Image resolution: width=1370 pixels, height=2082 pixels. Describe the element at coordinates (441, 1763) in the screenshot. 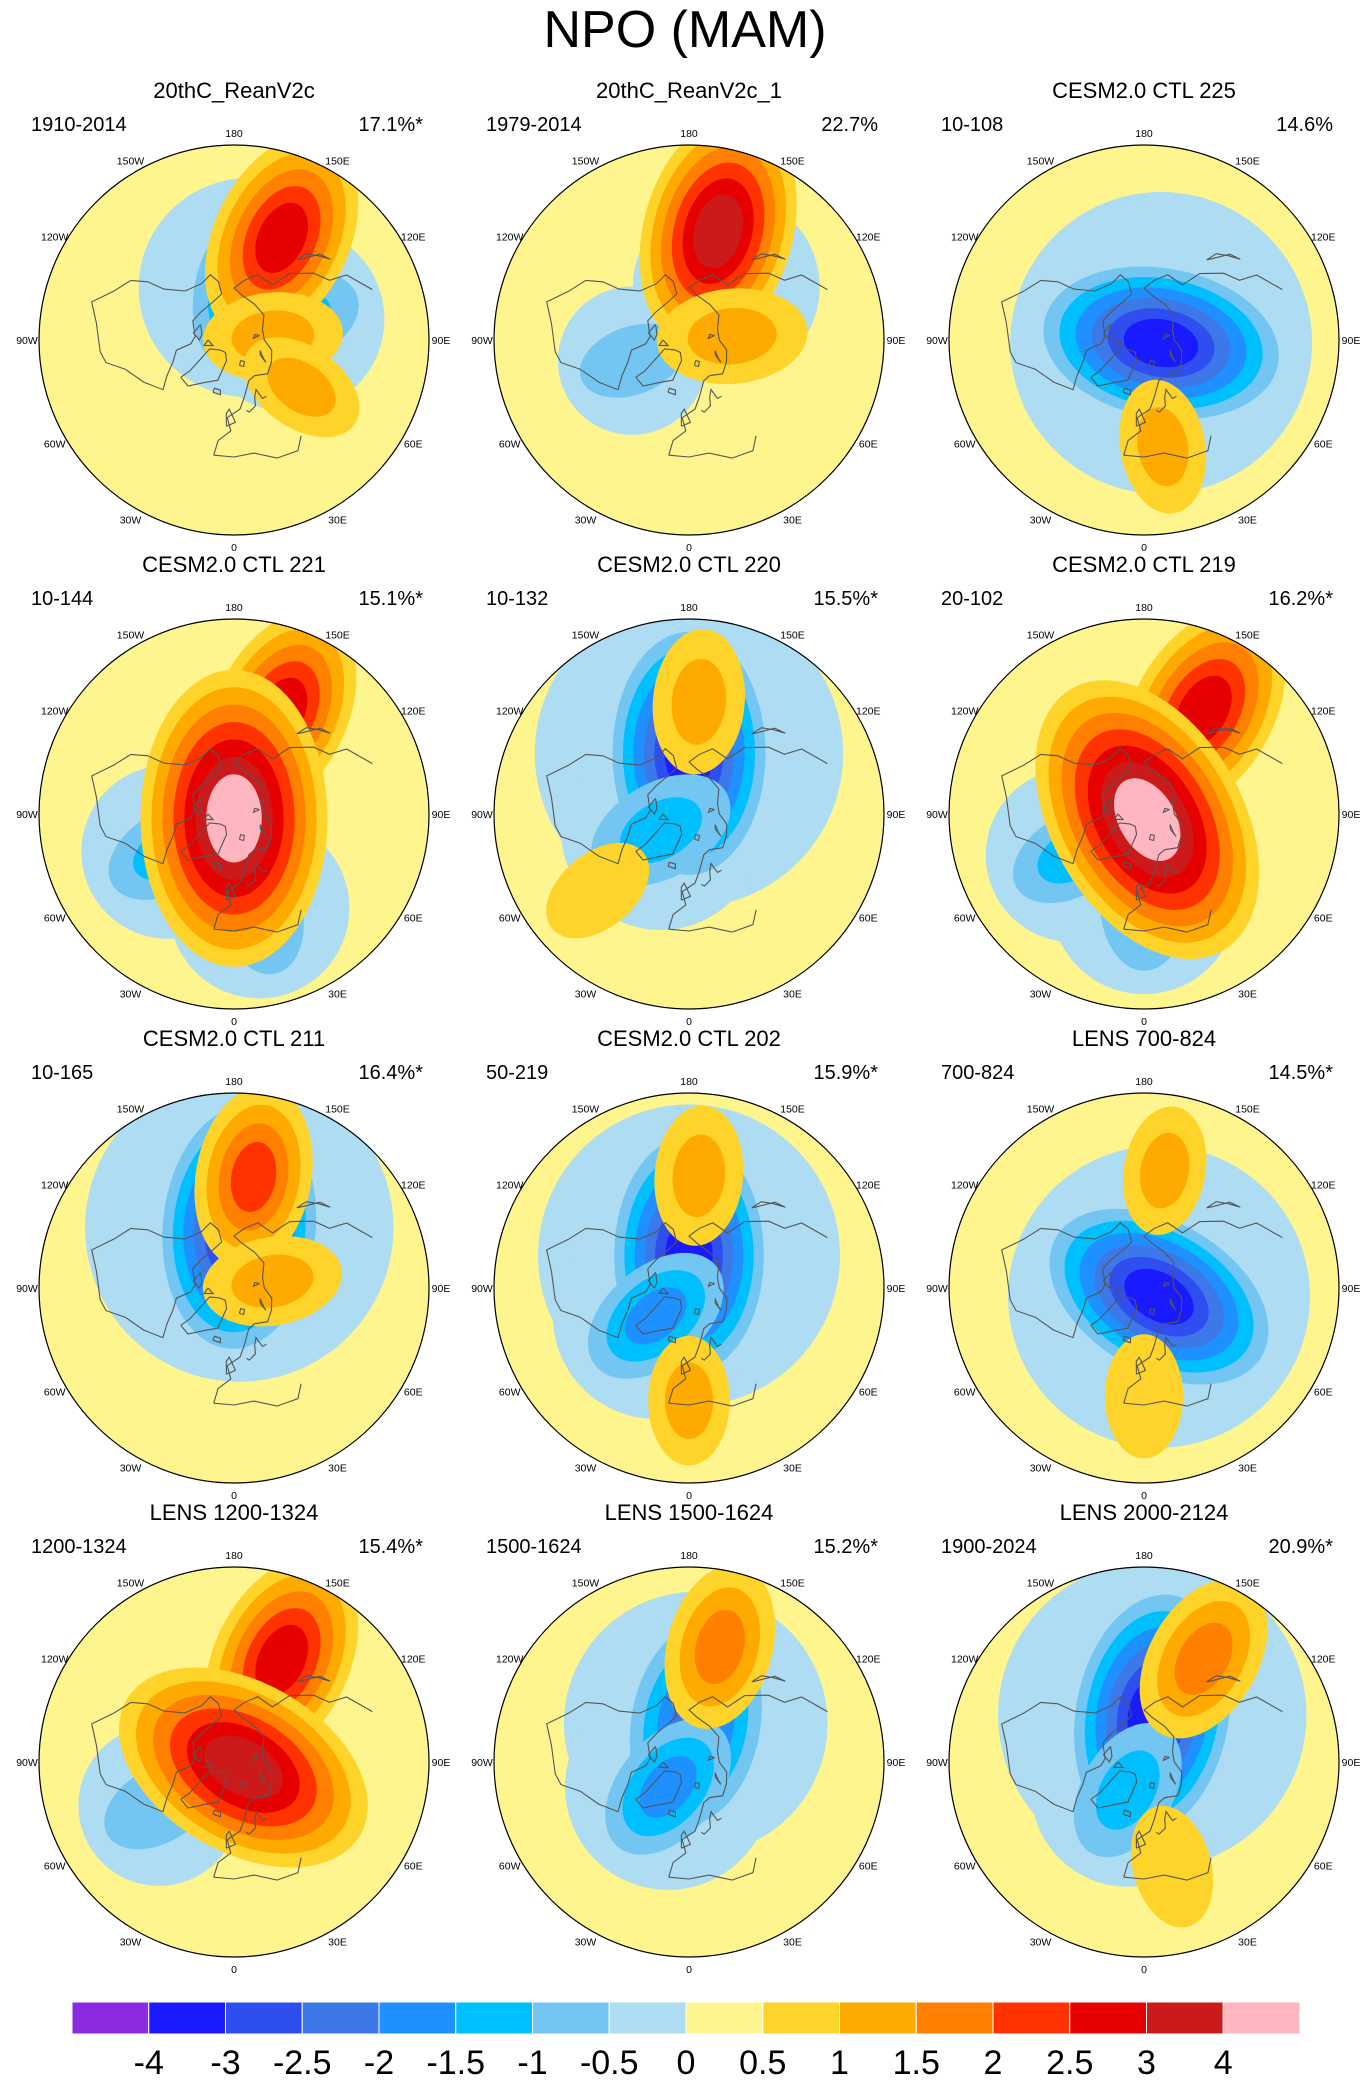

I see `lon-label: 90E` at that location.